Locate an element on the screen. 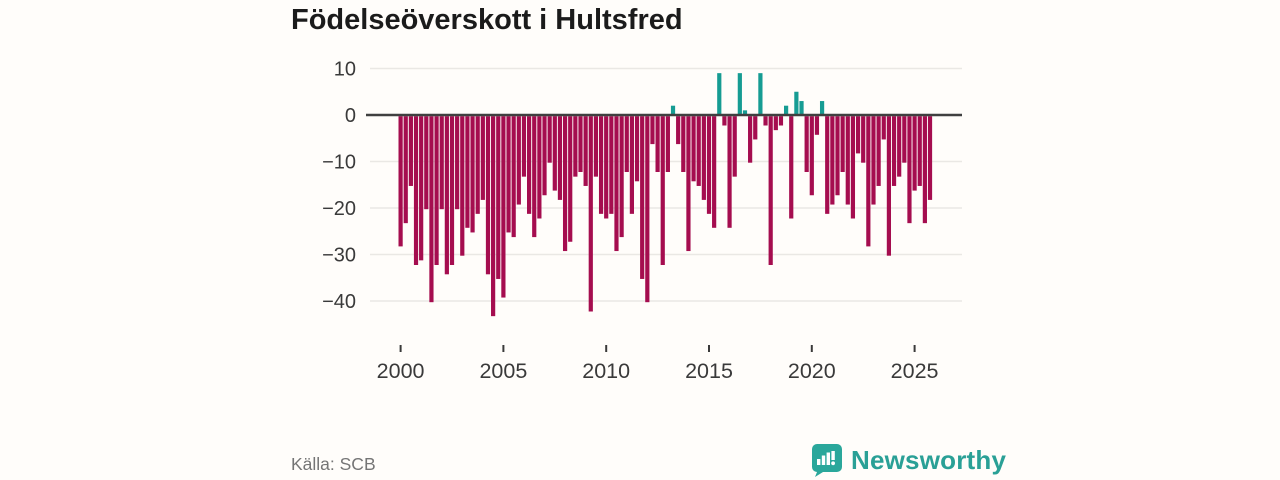  bar-2014 Q4 is located at coordinates (703, 158).